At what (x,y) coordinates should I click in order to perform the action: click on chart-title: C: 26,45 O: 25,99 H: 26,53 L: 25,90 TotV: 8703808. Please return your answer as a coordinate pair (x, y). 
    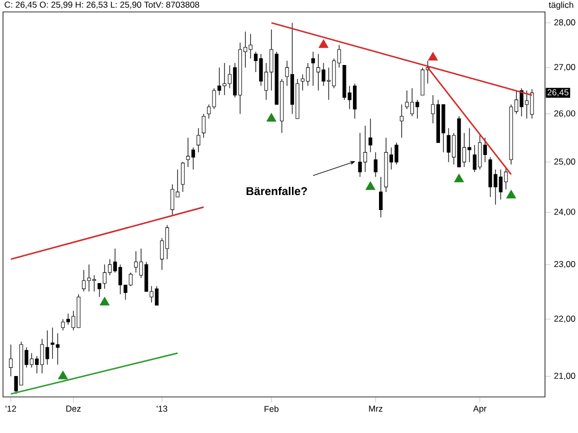
    Looking at the image, I should click on (102, 5).